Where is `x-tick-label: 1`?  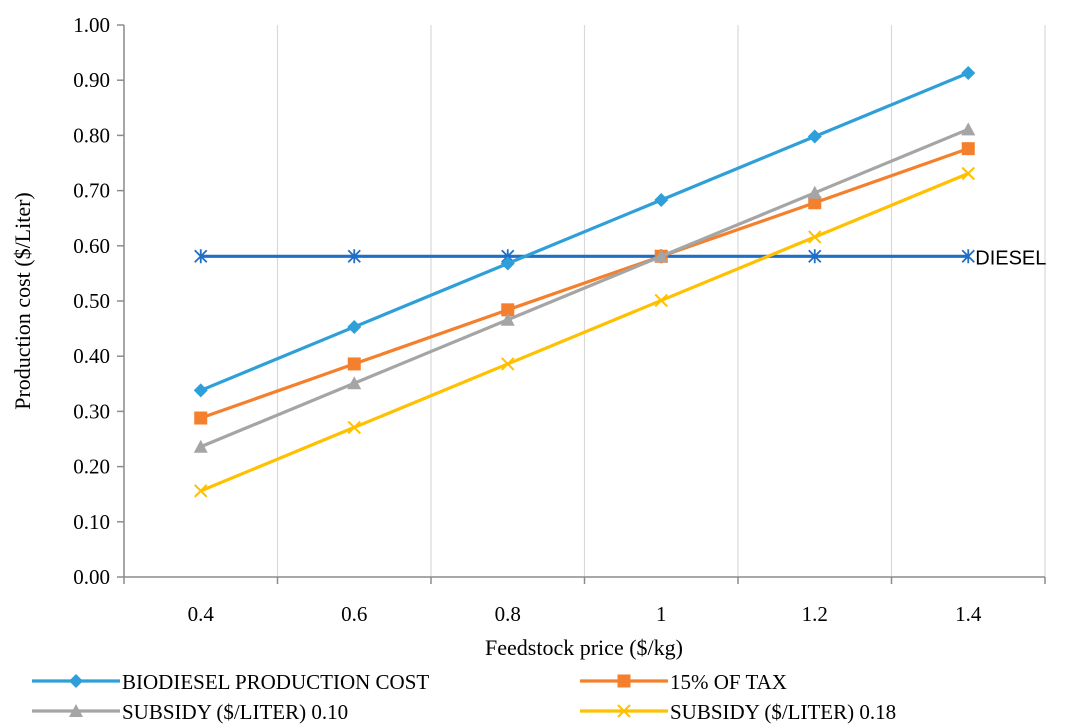 x-tick-label: 1 is located at coordinates (661, 614).